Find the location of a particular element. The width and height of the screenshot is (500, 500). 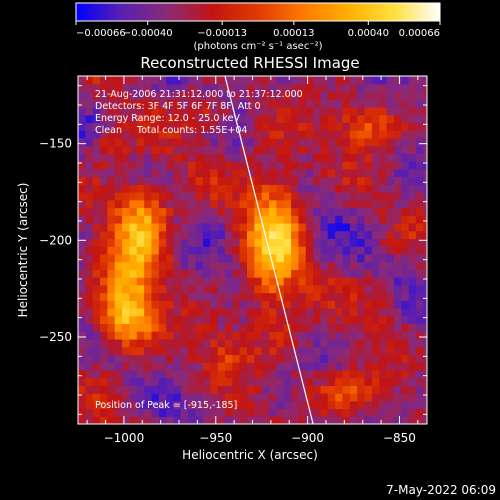

colorbar-tick-label: −0.00066 is located at coordinates (101, 33).